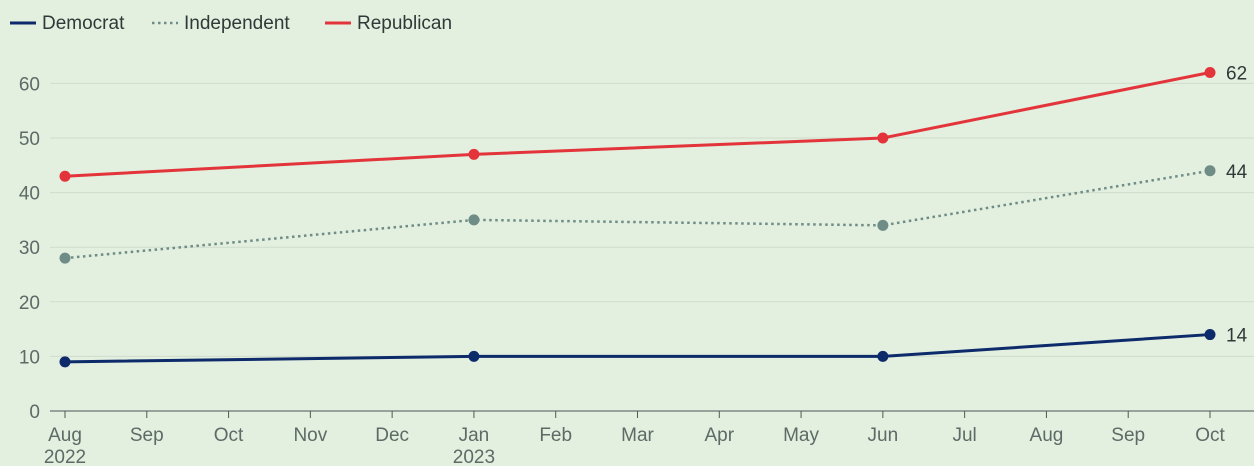  What do you see at coordinates (637, 435) in the screenshot?
I see `x-tick-label: Mar` at bounding box center [637, 435].